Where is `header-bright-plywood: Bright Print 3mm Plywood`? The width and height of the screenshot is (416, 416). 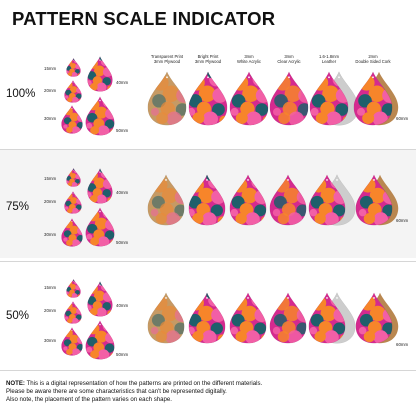 header-bright-plywood: Bright Print 3mm Plywood is located at coordinates (208, 59).